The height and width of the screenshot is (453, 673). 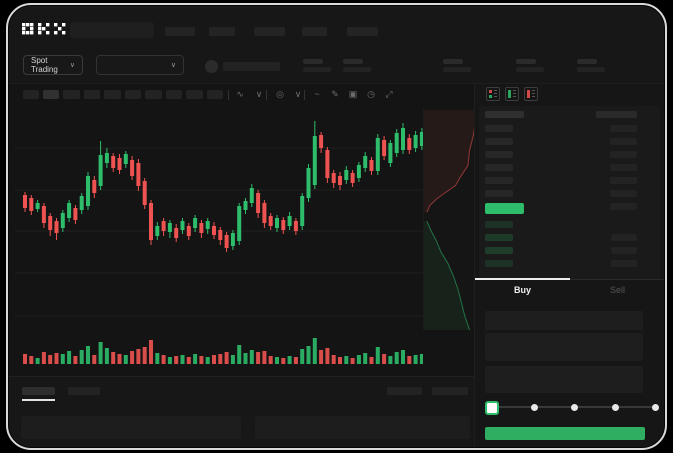 I want to click on fullscreen-icon: ⤢, so click(x=389, y=94).